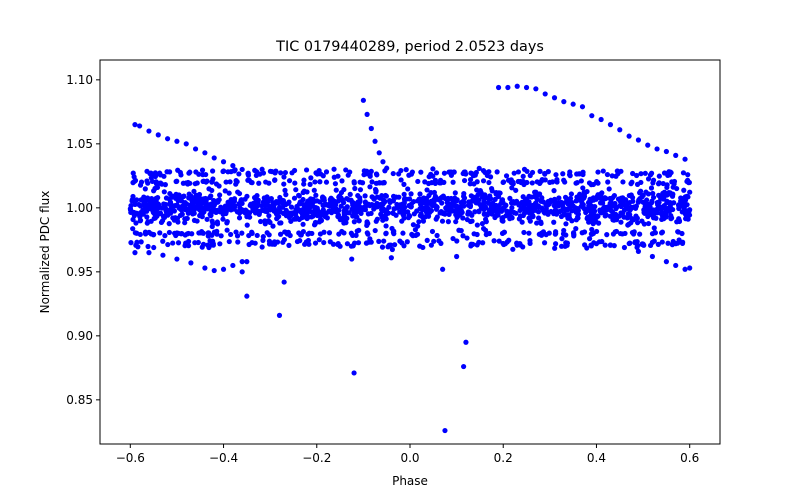 The height and width of the screenshot is (500, 800). What do you see at coordinates (79, 336) in the screenshot?
I see `y-tick-label: 0.90` at bounding box center [79, 336].